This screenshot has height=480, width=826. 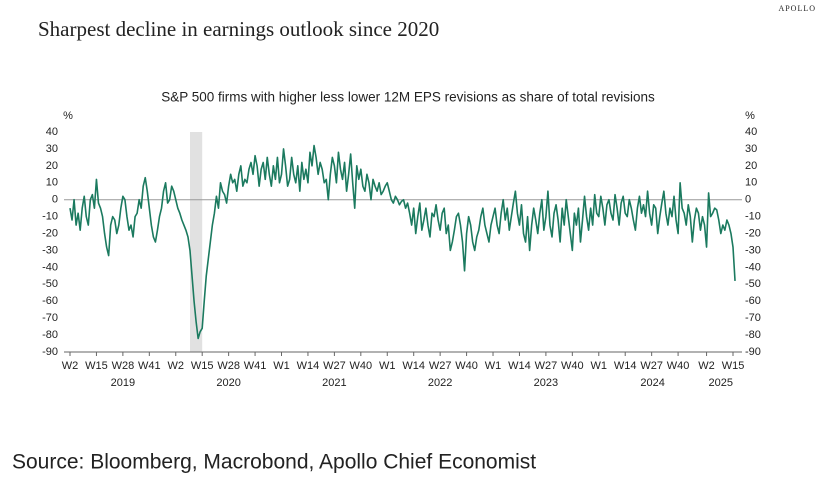 What do you see at coordinates (753, 250) in the screenshot?
I see `y2-tick-label: -30` at bounding box center [753, 250].